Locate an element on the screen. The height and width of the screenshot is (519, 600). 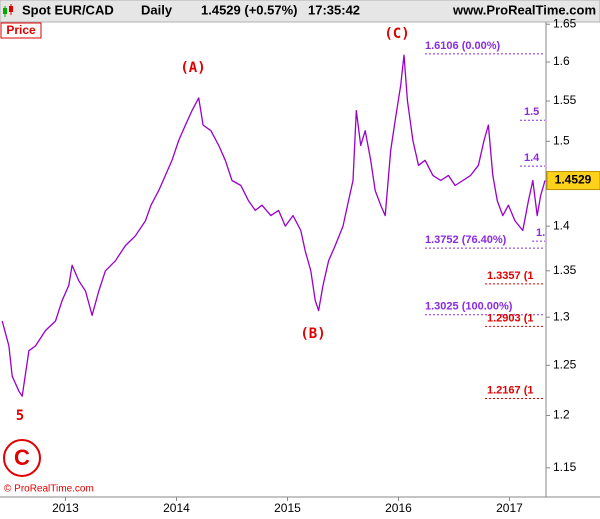
panel-box is located at coordinates (21, 30).